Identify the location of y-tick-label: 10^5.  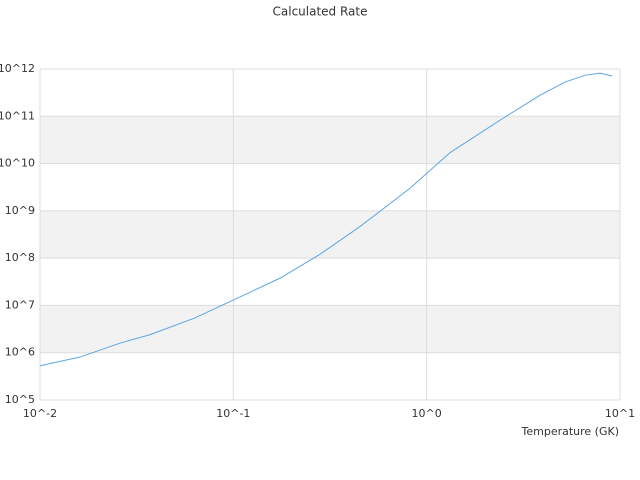
(20, 399).